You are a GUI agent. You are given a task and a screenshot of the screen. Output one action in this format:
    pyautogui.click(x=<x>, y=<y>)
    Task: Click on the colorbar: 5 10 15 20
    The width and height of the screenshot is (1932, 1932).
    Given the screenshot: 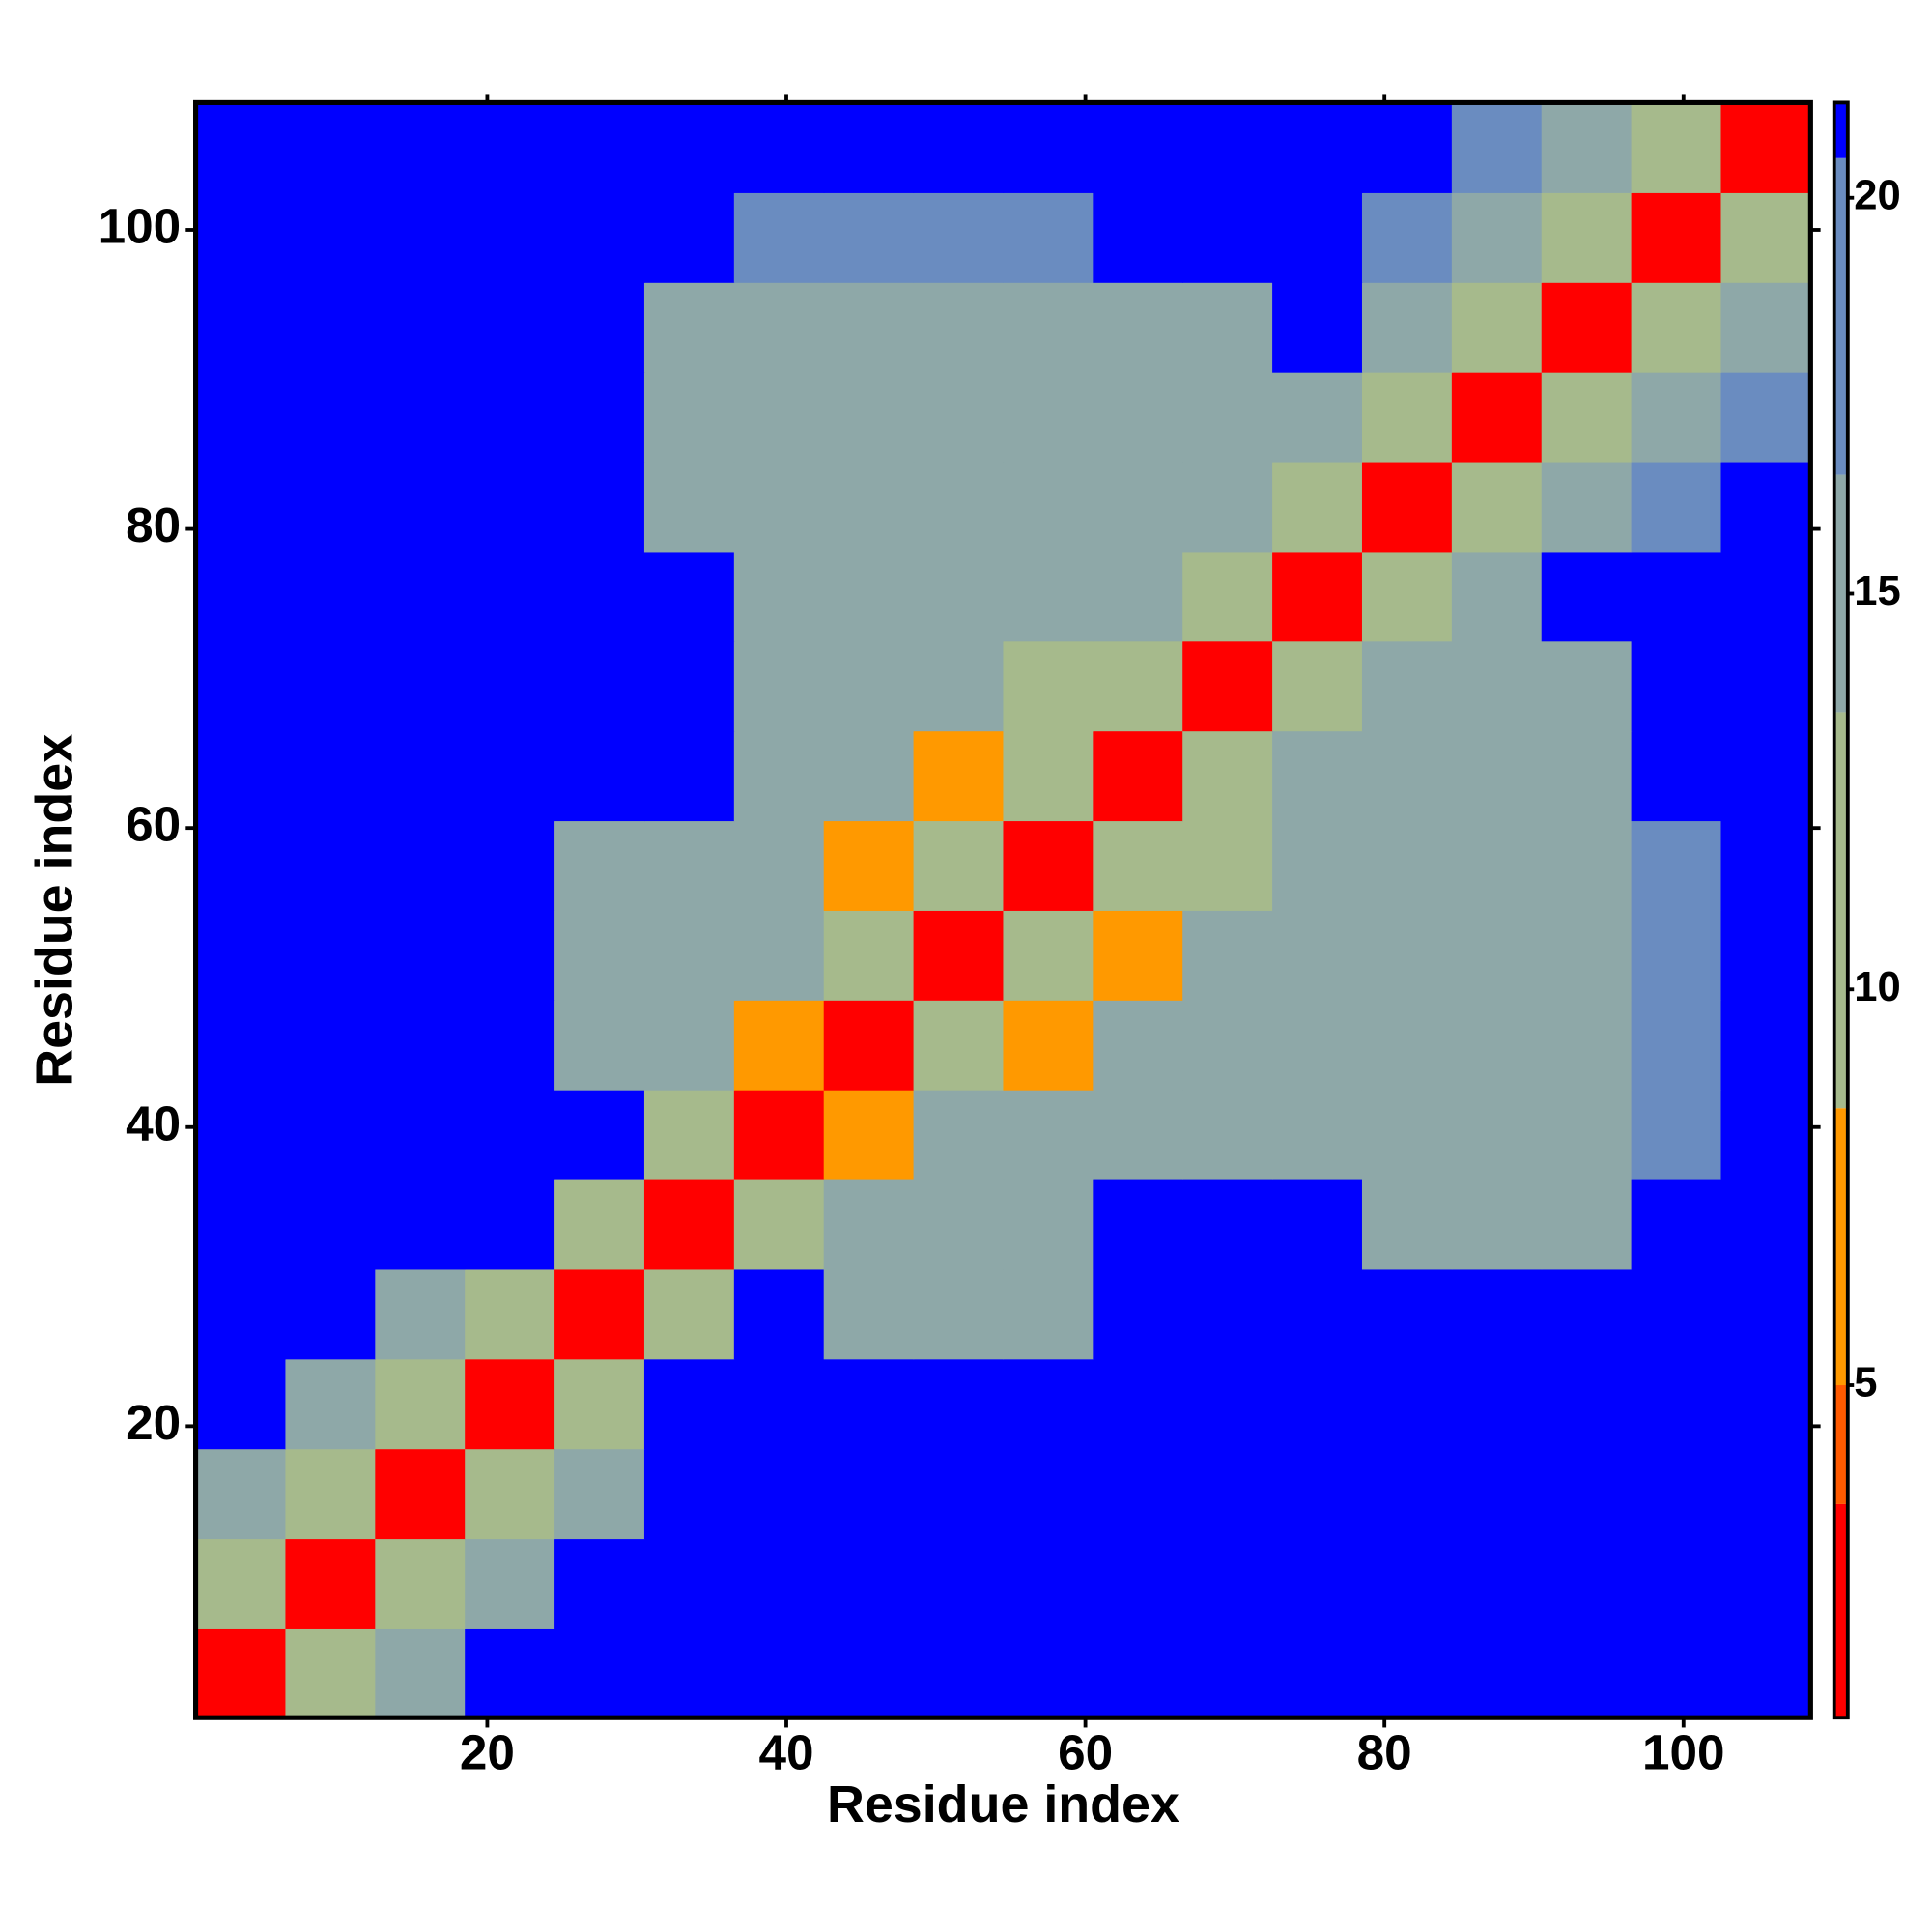 What is the action you would take?
    pyautogui.click(x=1866, y=910)
    